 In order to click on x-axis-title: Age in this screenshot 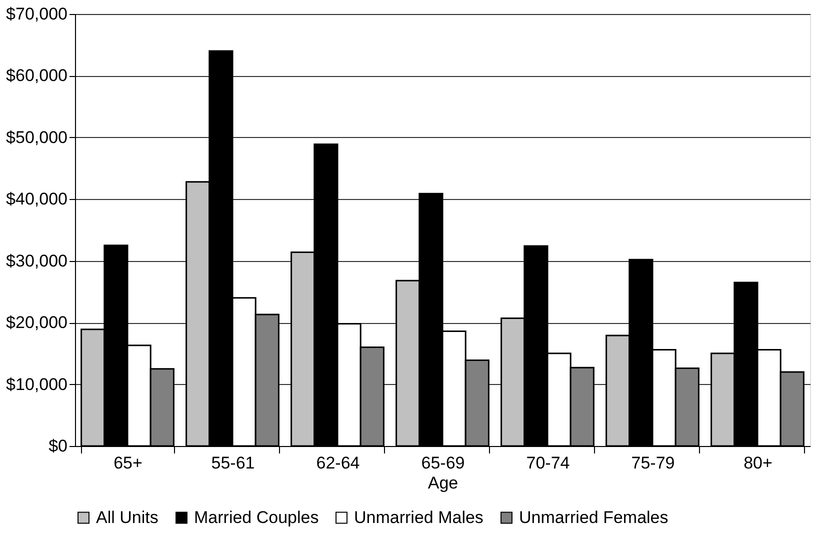, I will do `click(443, 483)`.